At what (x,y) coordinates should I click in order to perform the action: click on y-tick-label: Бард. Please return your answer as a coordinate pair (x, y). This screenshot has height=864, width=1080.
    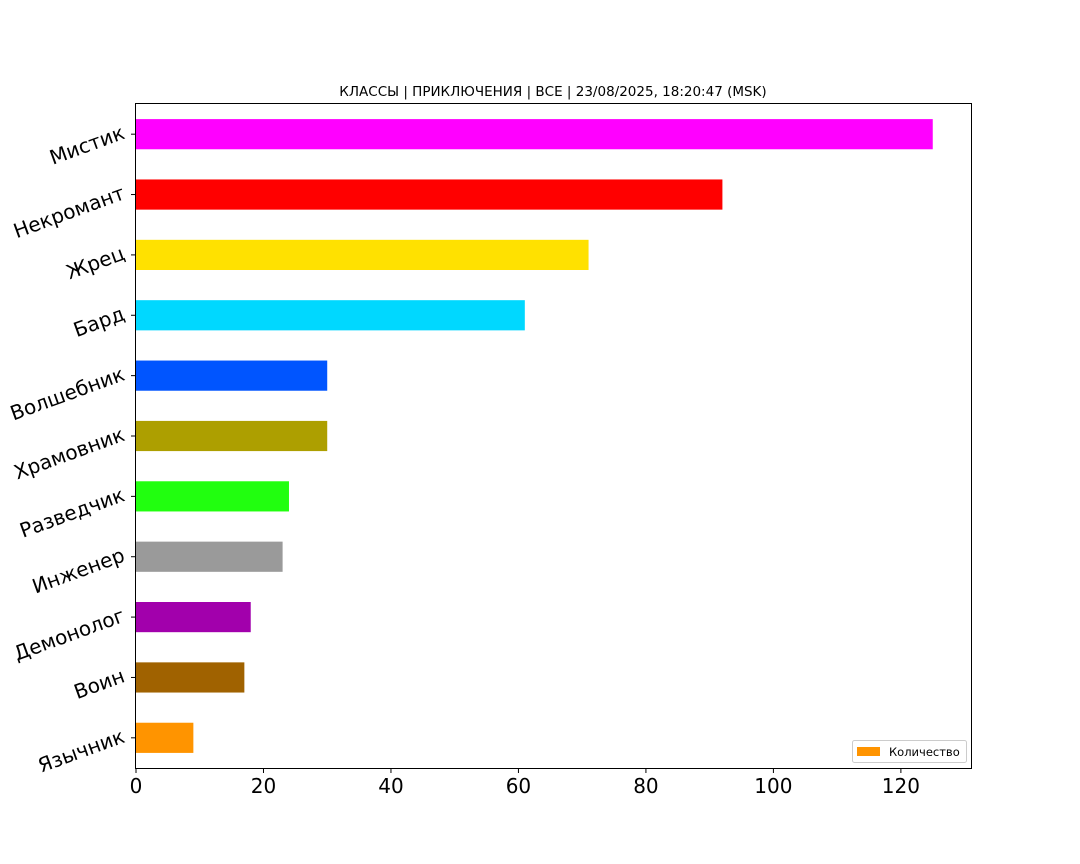
    Looking at the image, I should click on (99, 321).